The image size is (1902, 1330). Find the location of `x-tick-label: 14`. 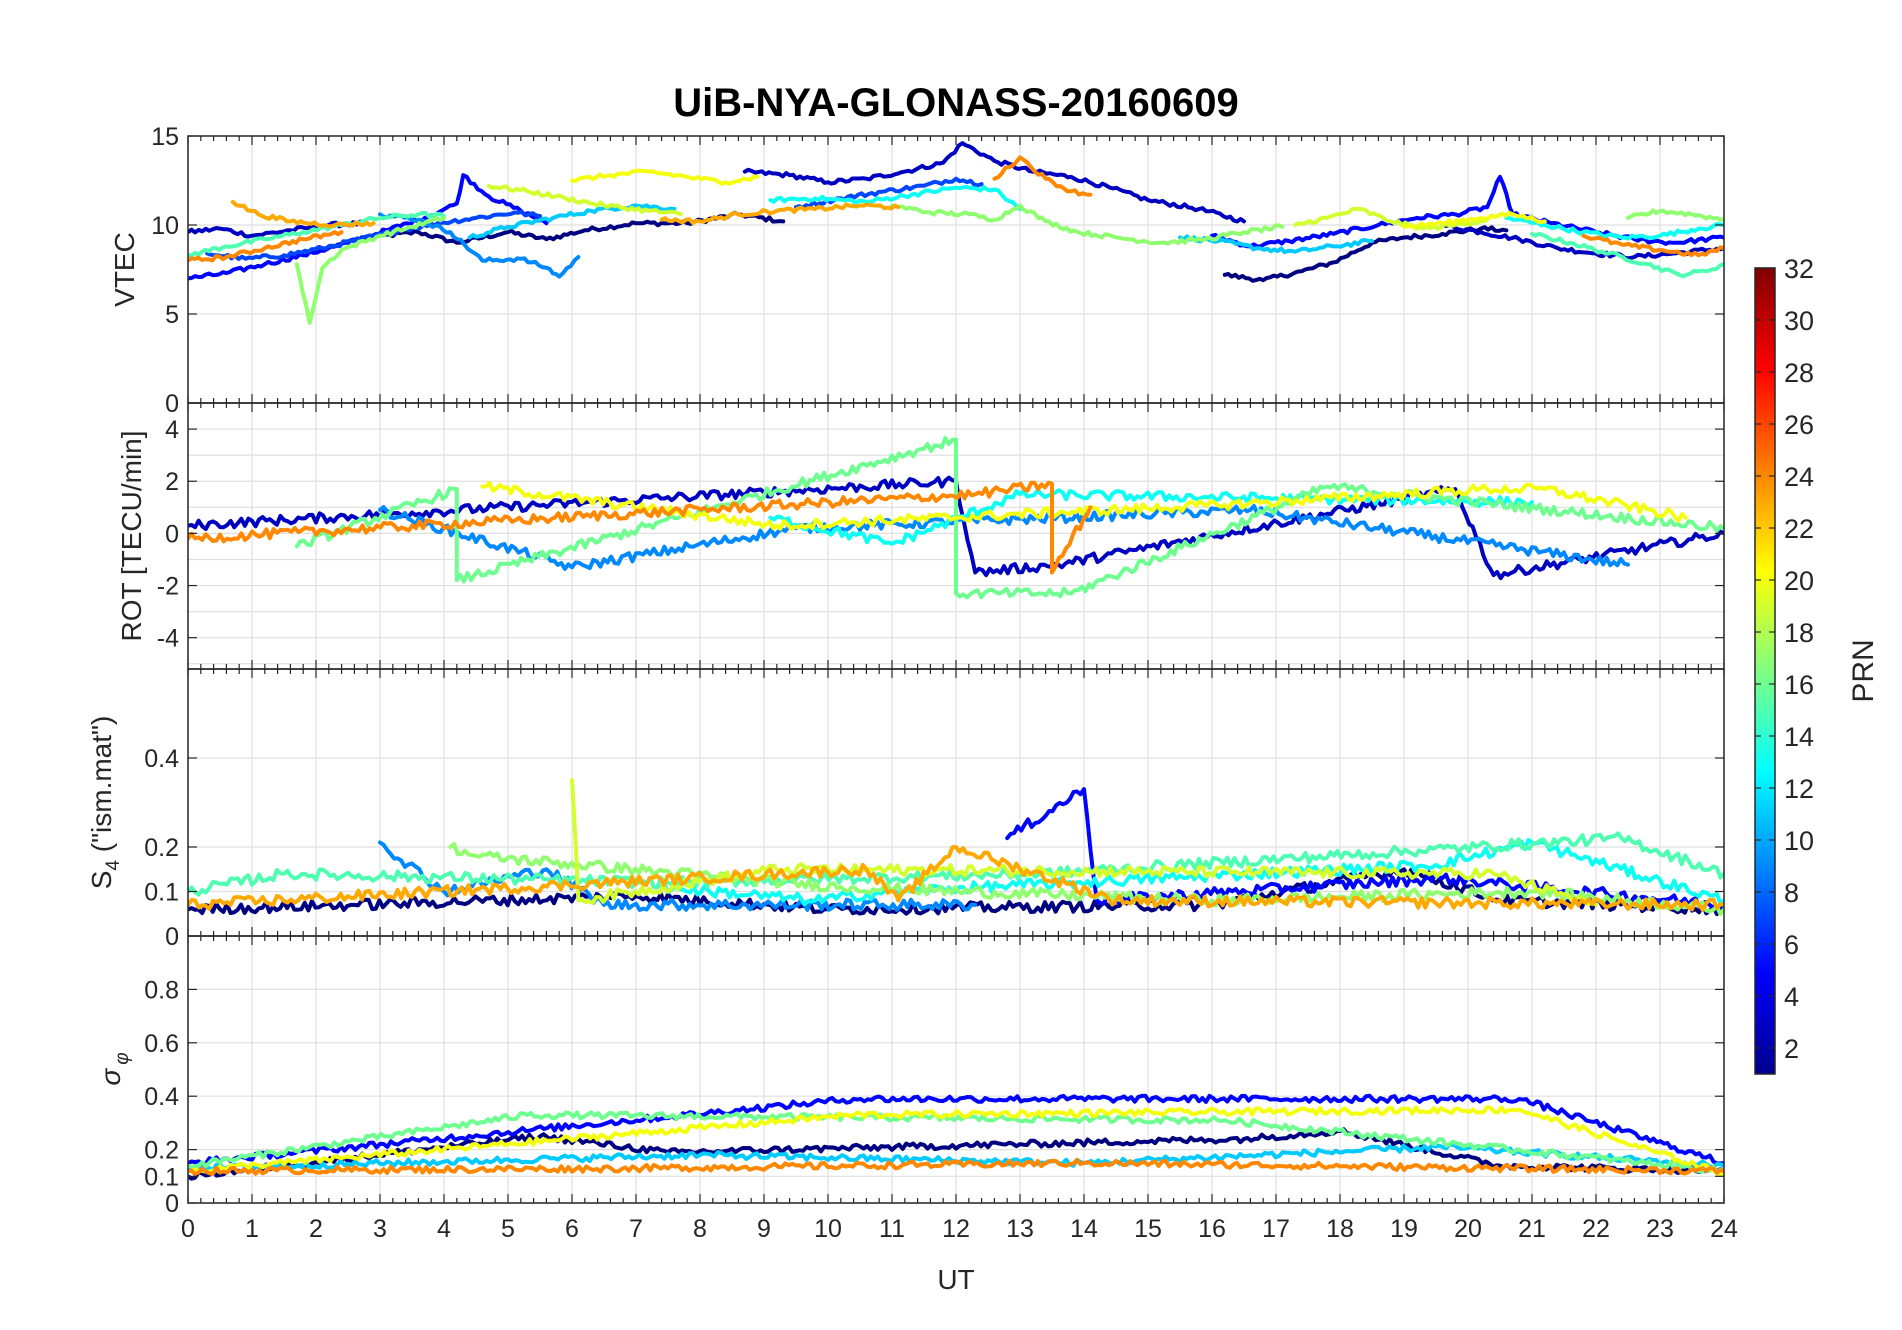

x-tick-label: 14 is located at coordinates (1084, 1229).